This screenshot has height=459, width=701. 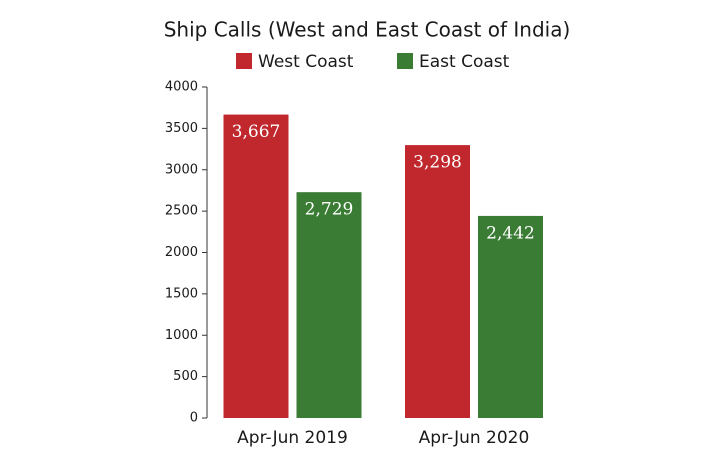 I want to click on y-tick-label: 1000, so click(x=181, y=335).